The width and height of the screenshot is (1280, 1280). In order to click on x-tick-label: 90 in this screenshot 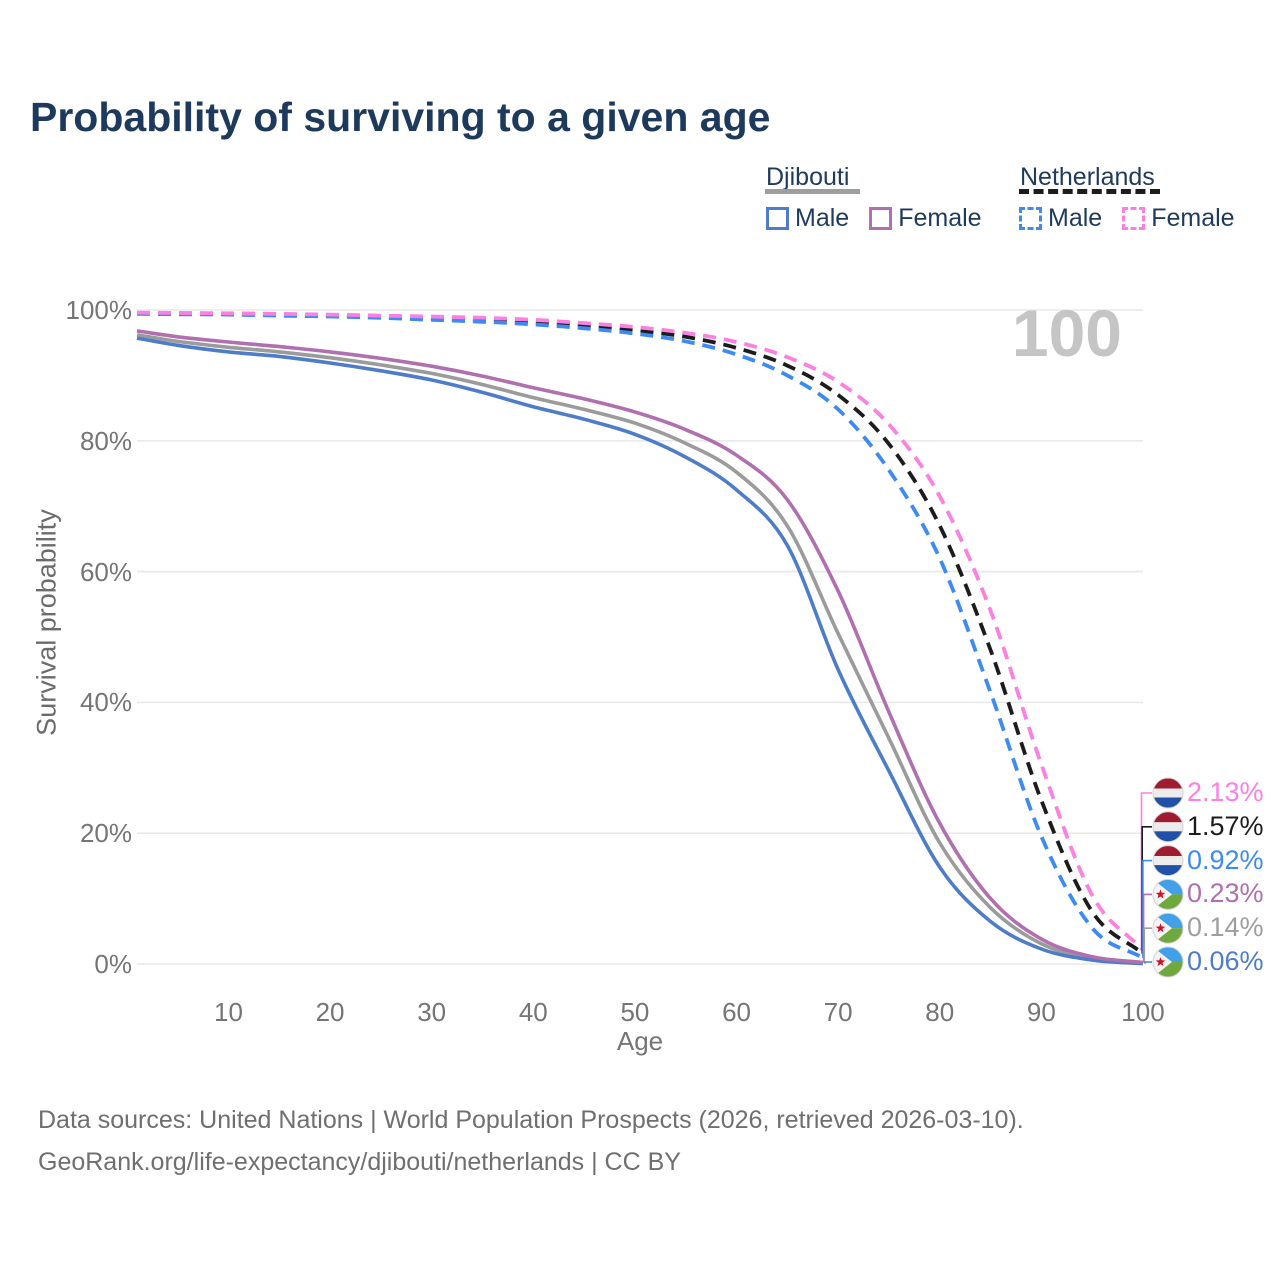, I will do `click(1041, 1012)`.